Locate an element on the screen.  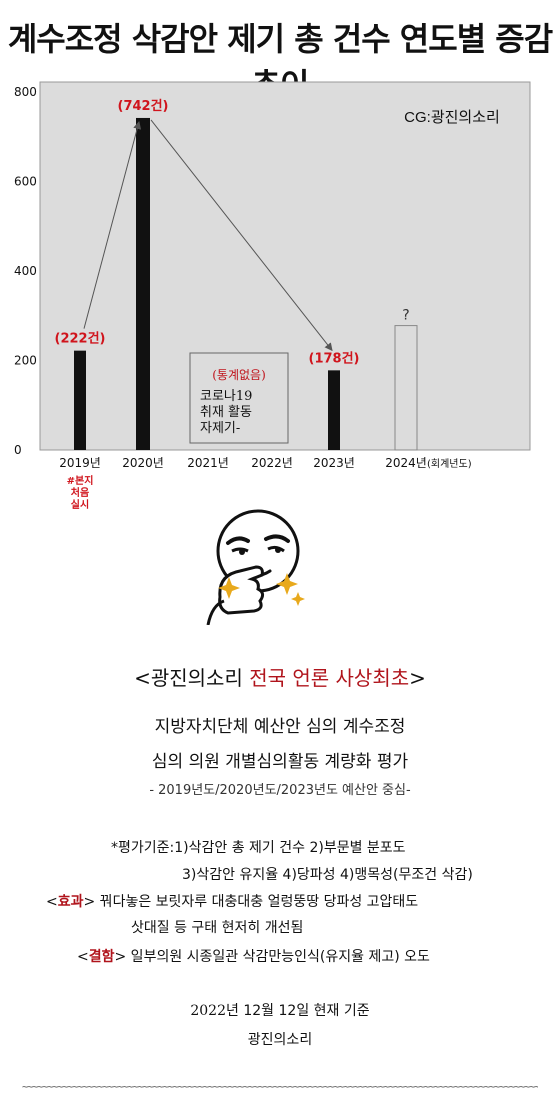
reference-date: 2022년 12월 12일 현재 기준 is located at coordinates (280, 1011).